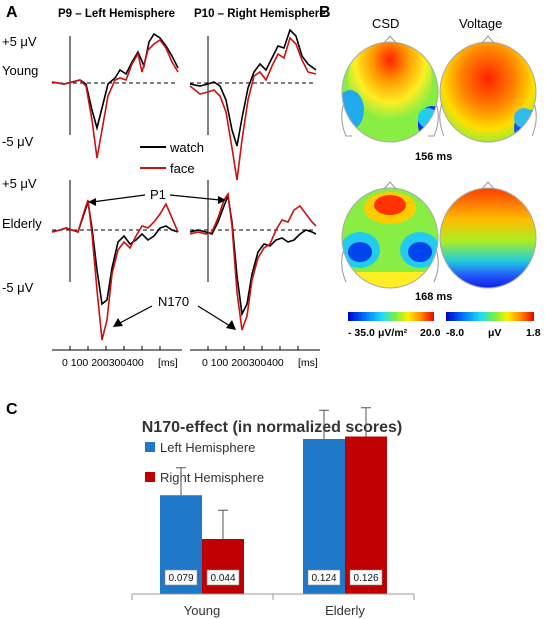  I want to click on csd-colorbar, so click(391, 316).